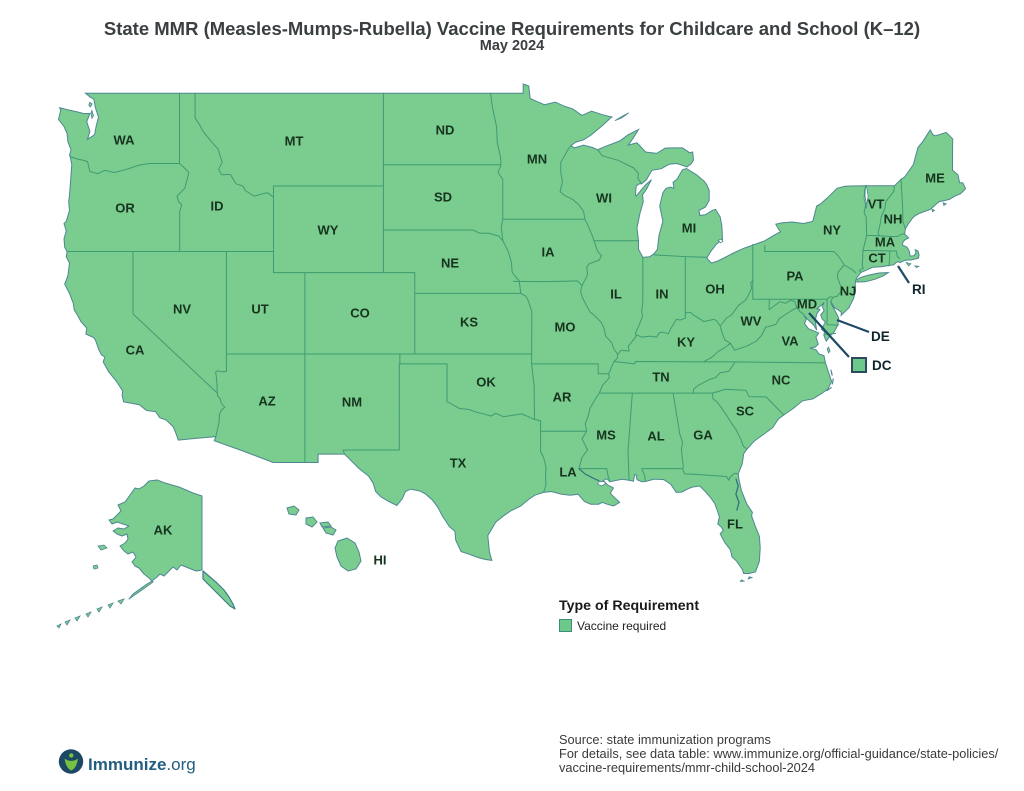 The width and height of the screenshot is (1024, 791). I want to click on svg-text: MA, so click(885, 242).